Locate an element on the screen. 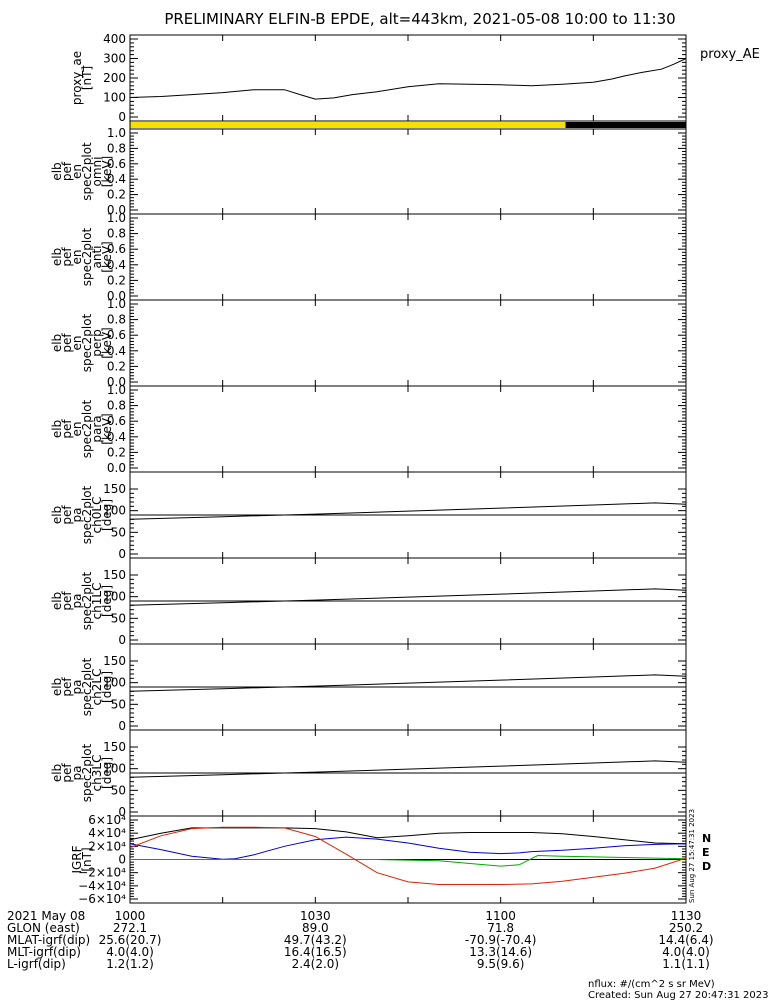 The height and width of the screenshot is (1000, 775). y-axis-label-line: omni is located at coordinates (97, 172).